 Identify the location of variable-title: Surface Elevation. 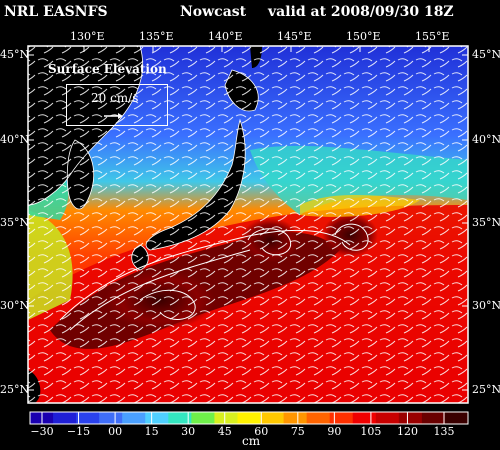
(107, 69).